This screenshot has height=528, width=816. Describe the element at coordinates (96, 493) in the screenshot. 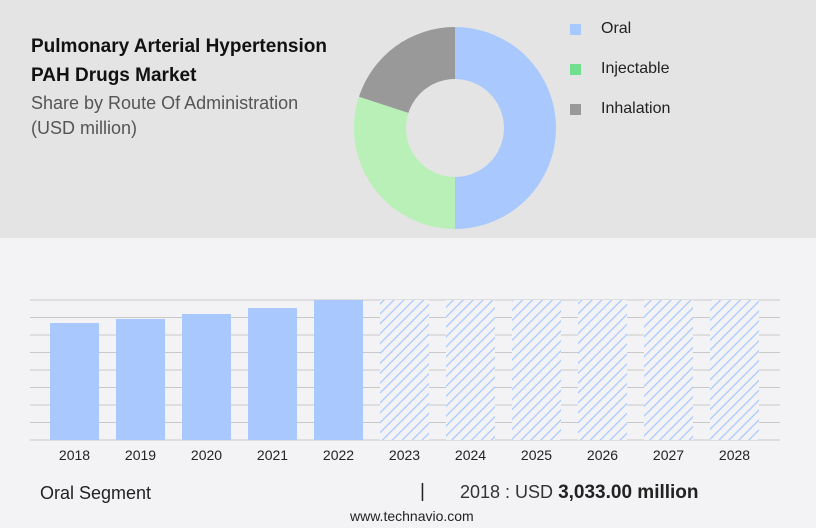

I see `segment-label: Oral Segment` at that location.